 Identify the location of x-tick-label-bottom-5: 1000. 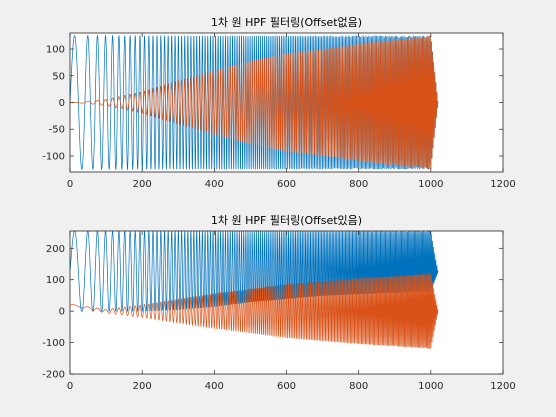
(430, 386).